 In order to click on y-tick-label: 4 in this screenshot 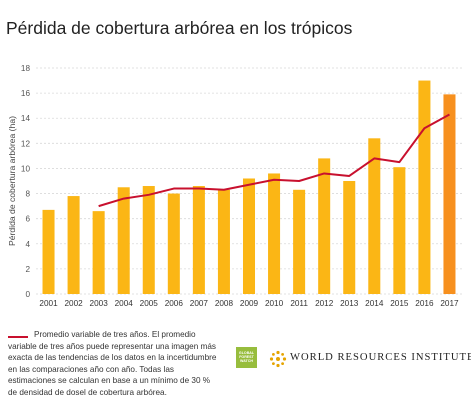, I will do `click(27, 244)`.